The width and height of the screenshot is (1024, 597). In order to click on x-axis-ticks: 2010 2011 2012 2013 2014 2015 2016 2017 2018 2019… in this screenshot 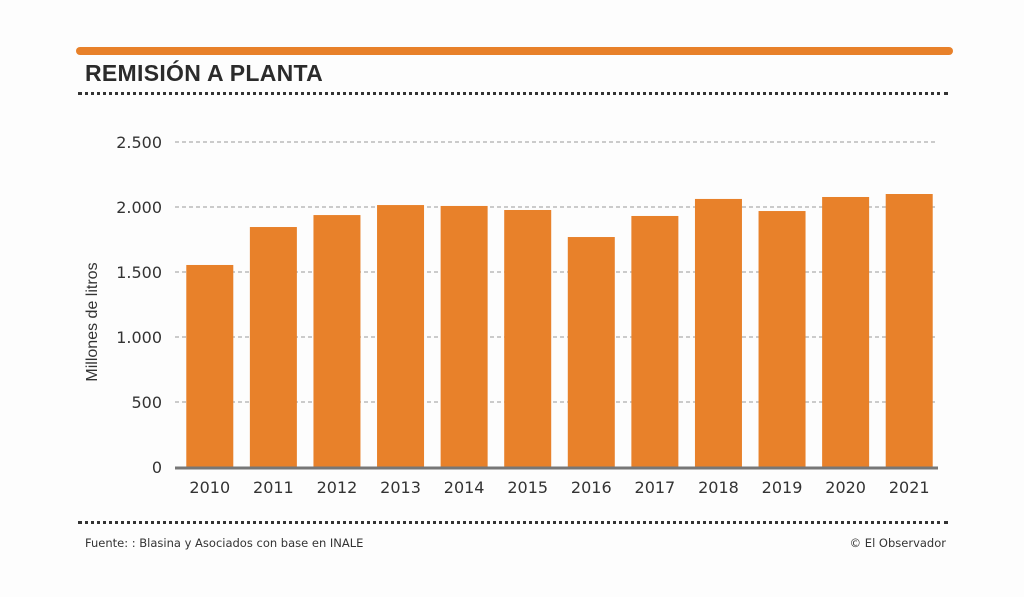, I will do `click(559, 487)`.